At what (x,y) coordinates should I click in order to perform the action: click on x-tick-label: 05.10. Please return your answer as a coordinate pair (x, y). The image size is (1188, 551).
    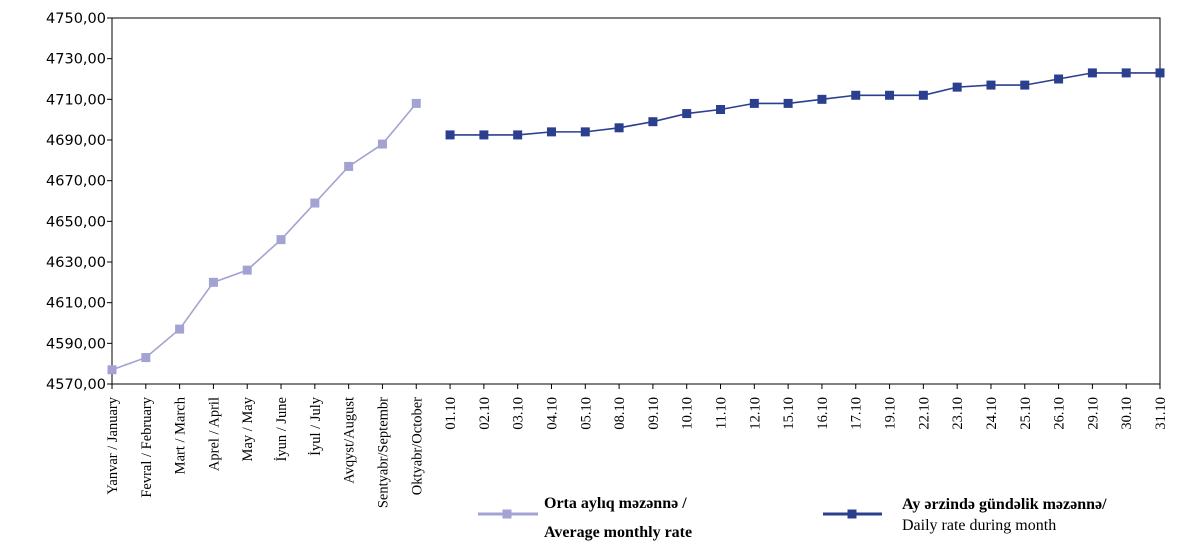
    Looking at the image, I should click on (586, 413).